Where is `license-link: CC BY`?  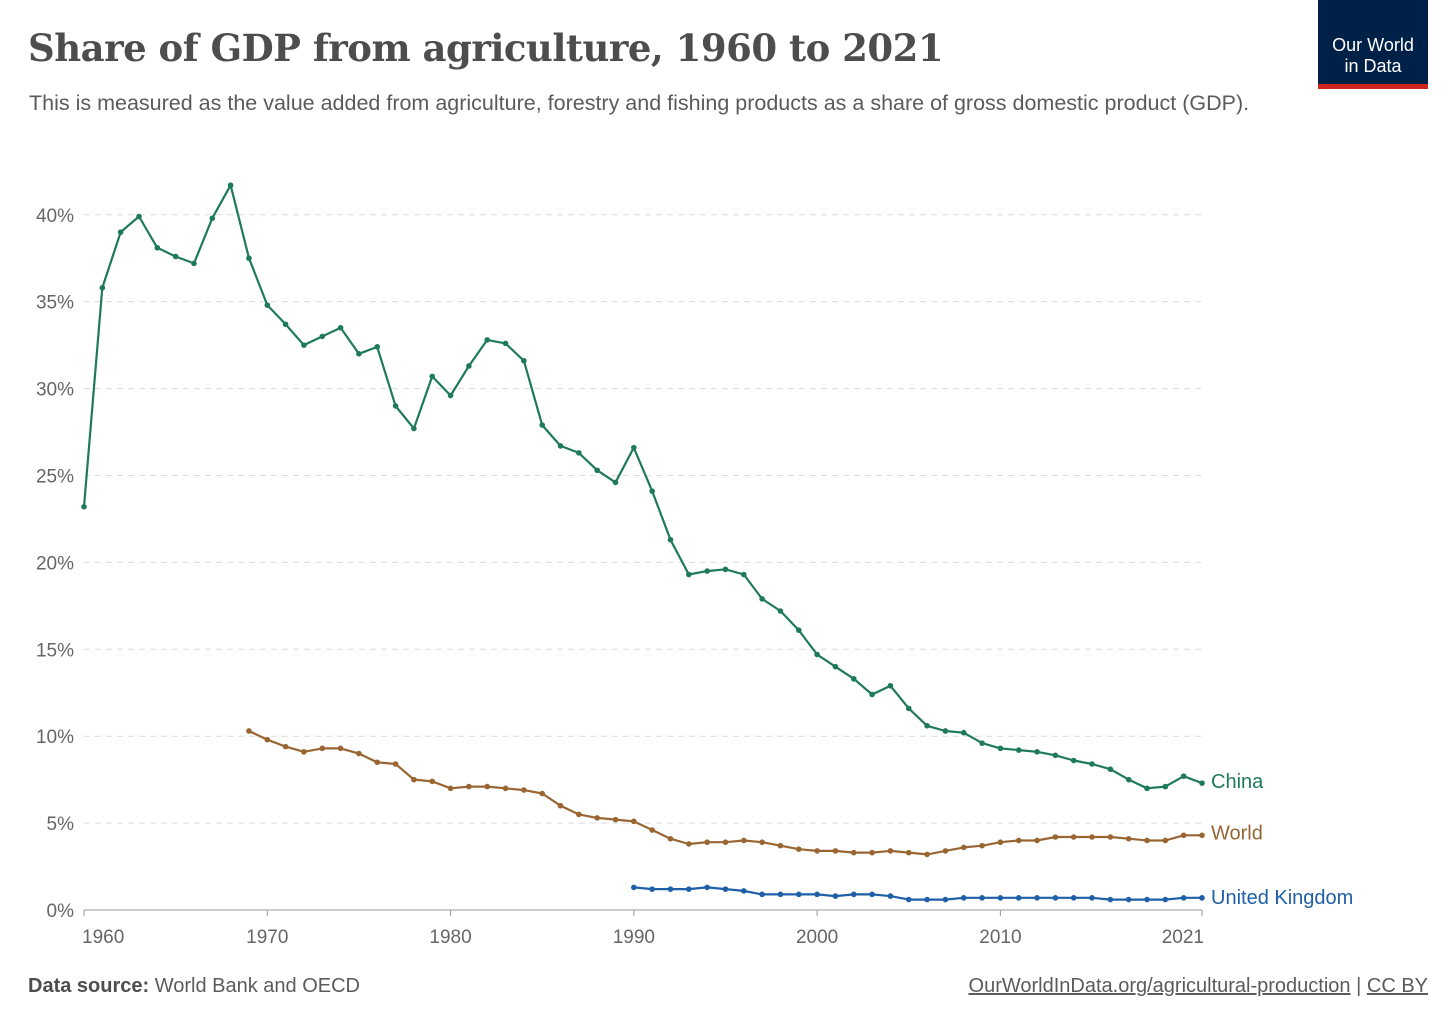
license-link: CC BY is located at coordinates (1397, 986).